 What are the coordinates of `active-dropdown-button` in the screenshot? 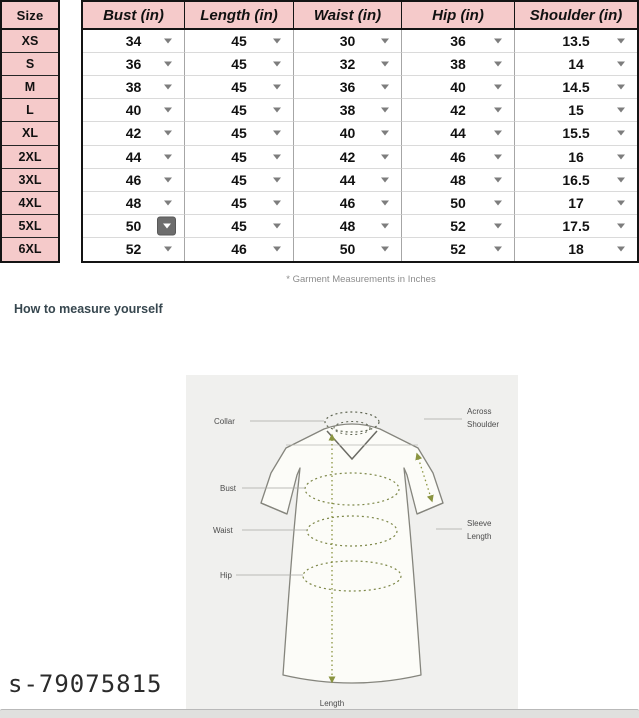 It's located at (166, 226).